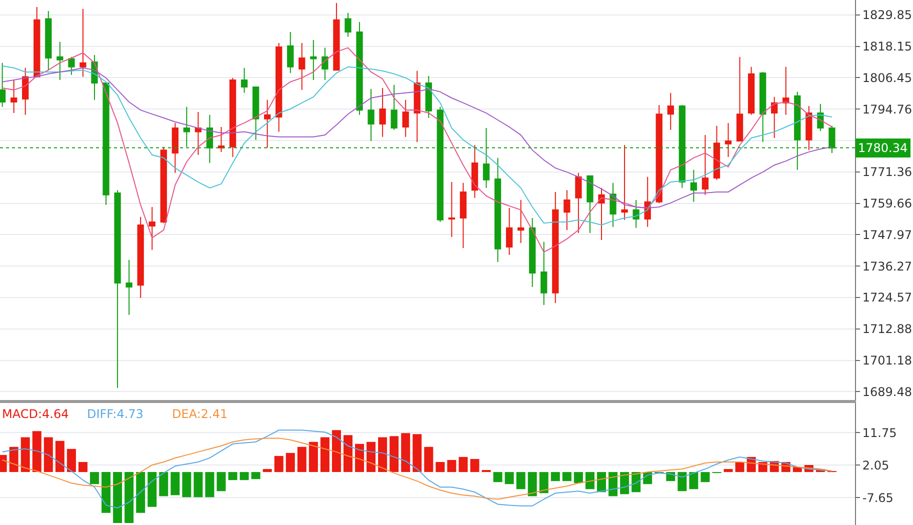 The image size is (913, 525). Describe the element at coordinates (887, 109) in the screenshot. I see `y-tick-label: 1794.76` at that location.